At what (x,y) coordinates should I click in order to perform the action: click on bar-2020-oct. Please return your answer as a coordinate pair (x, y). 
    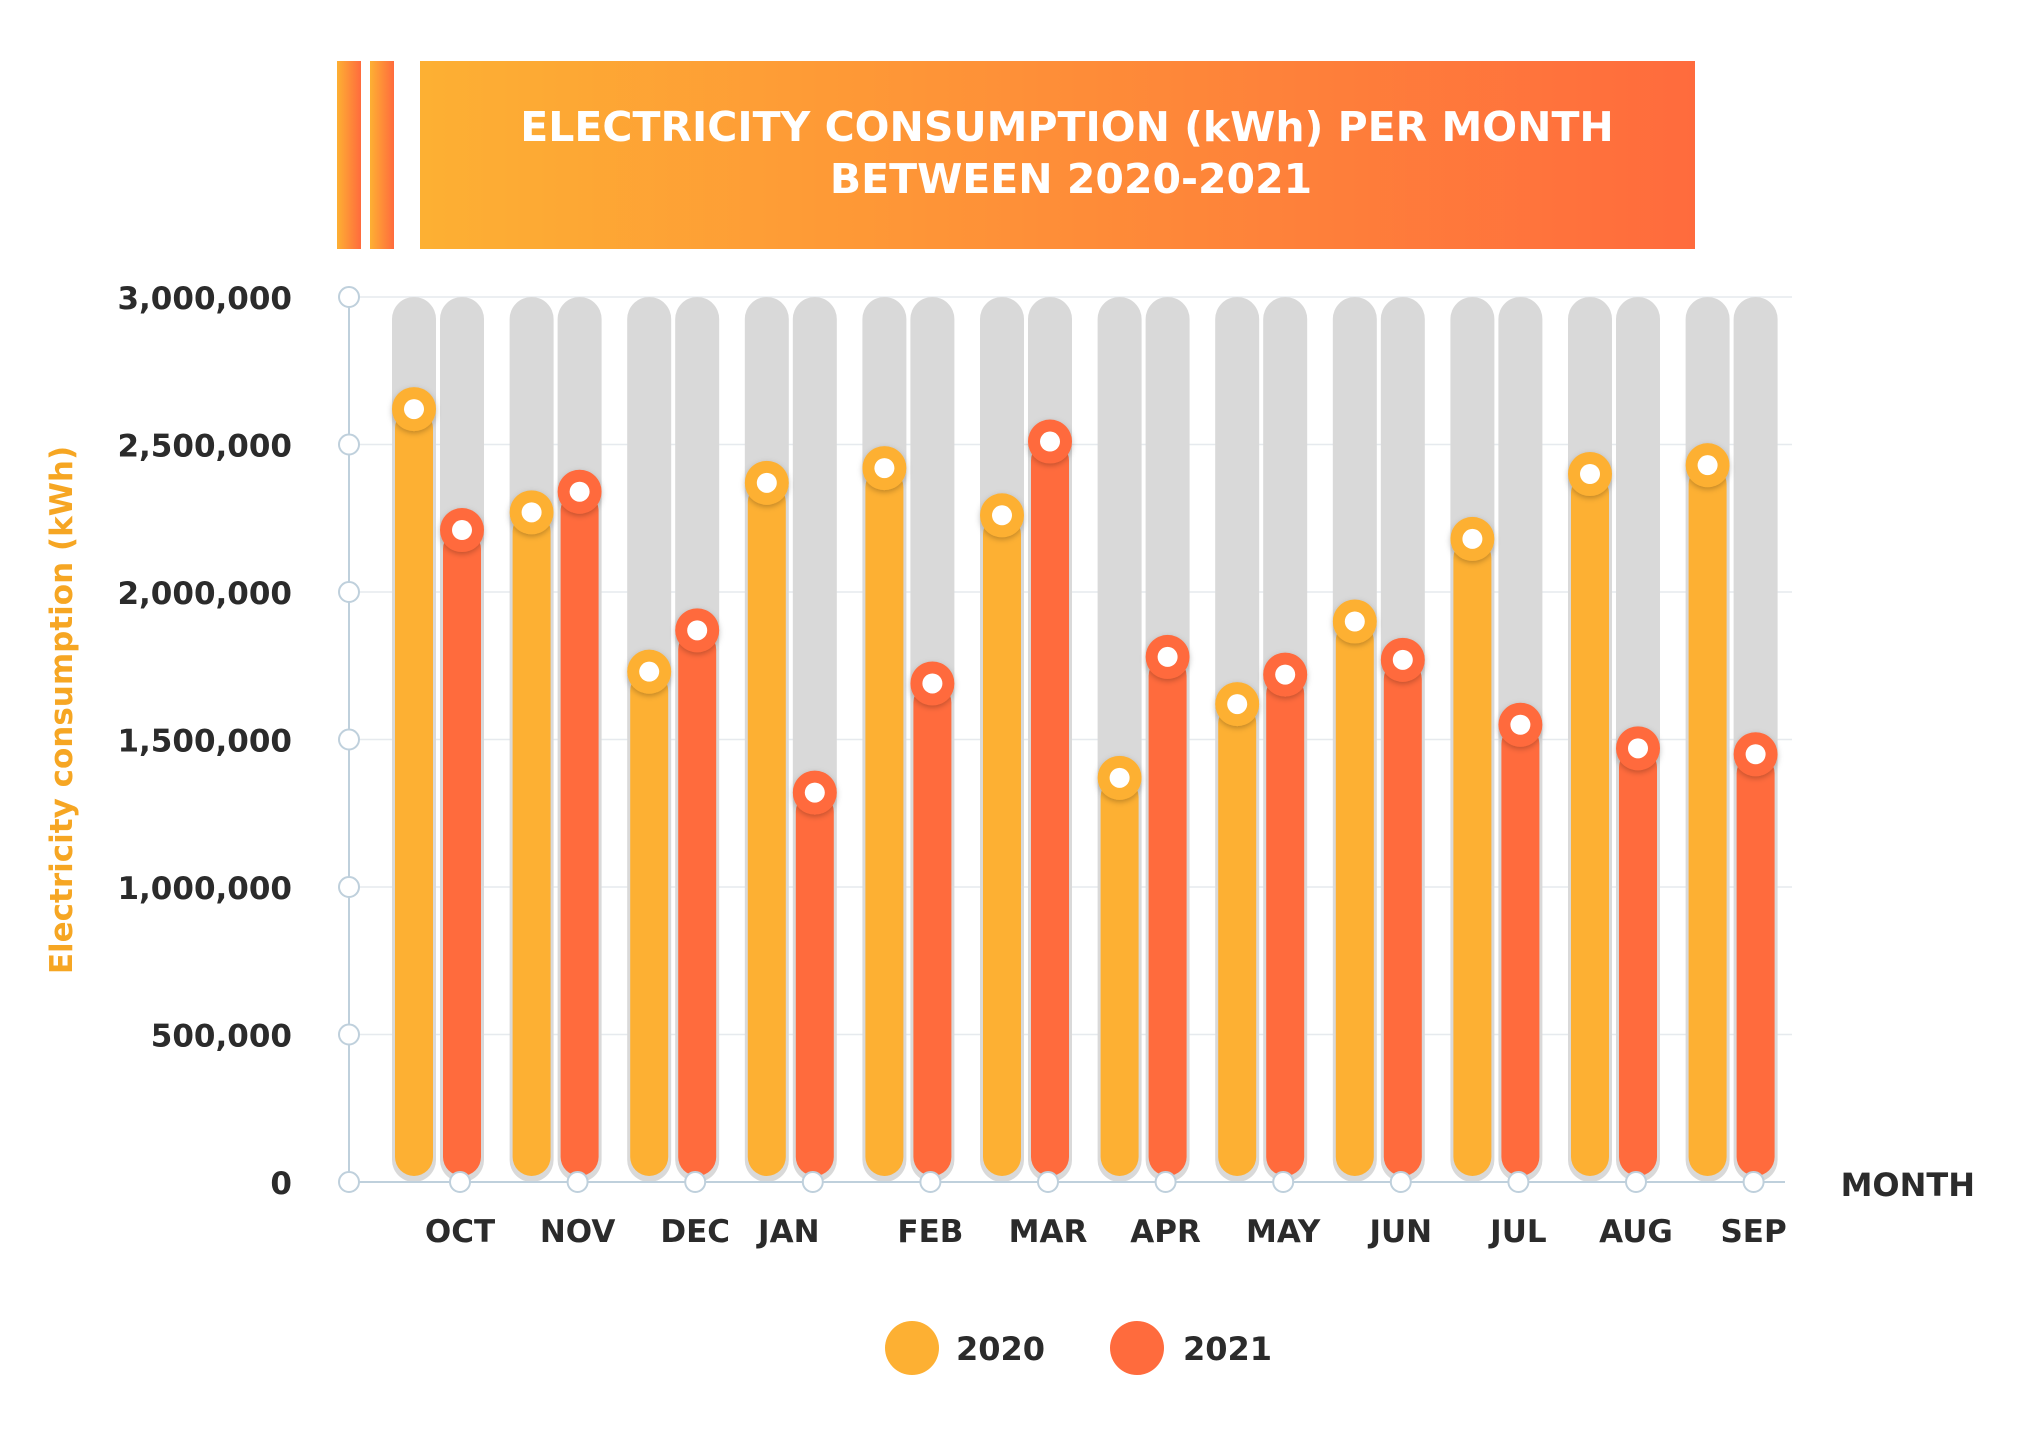
    Looking at the image, I should click on (414, 793).